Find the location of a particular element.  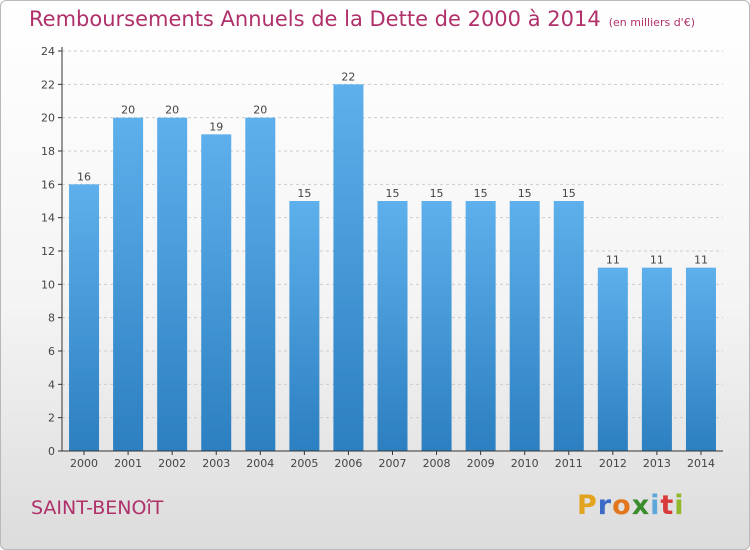

y-tick-label: 10 is located at coordinates (48, 284).